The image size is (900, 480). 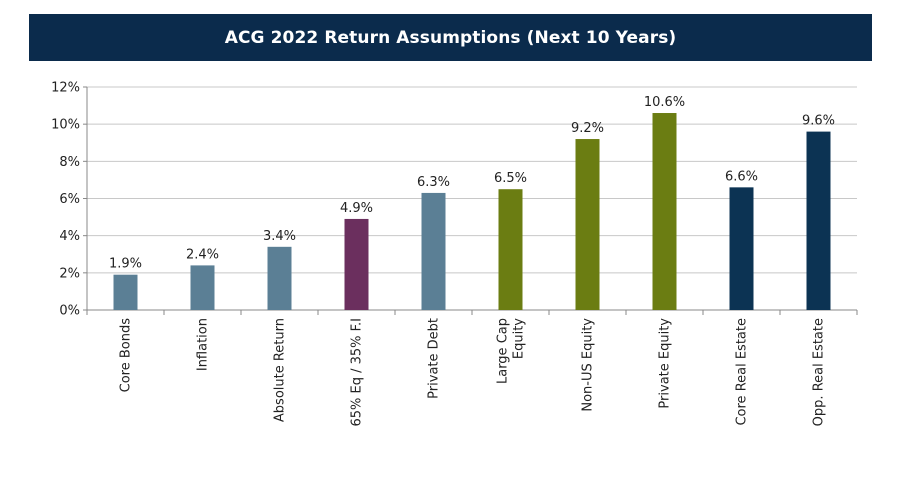 What do you see at coordinates (818, 121) in the screenshot?
I see `data-label: 9.6%` at bounding box center [818, 121].